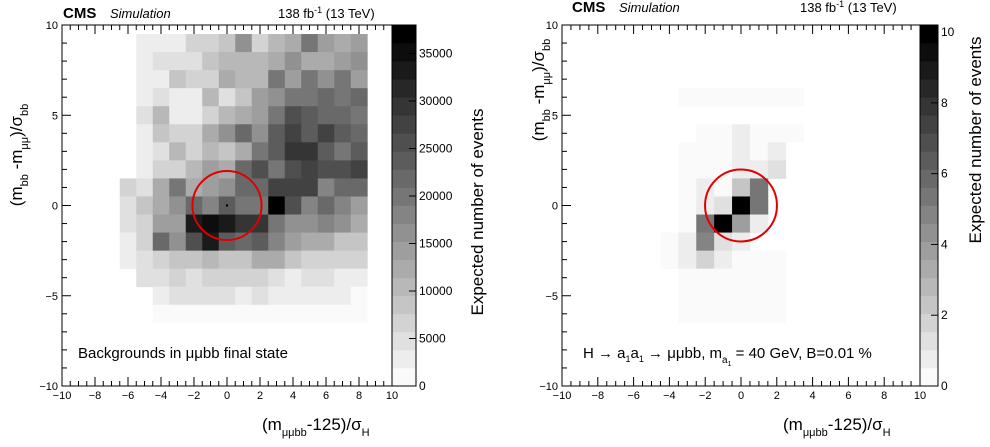 This screenshot has height=447, width=990. I want to click on right-colorbar-tick-label: 6, so click(944, 174).